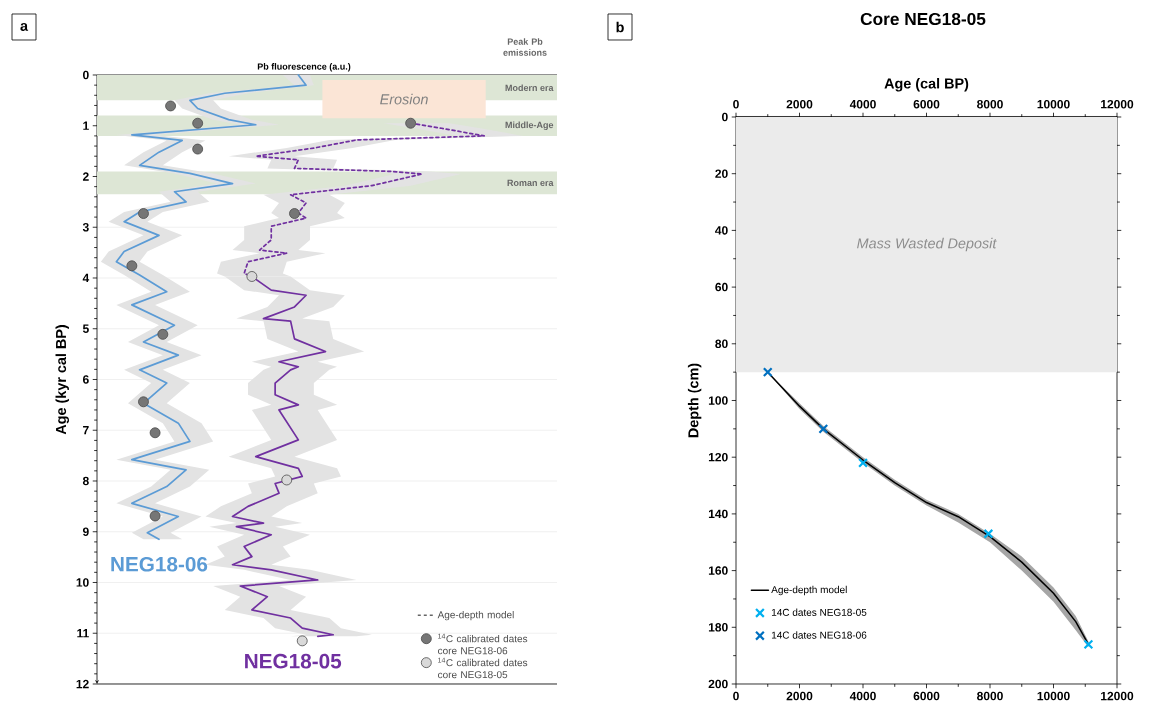 This screenshot has width=1153, height=722. I want to click on y-tick-label: 1, so click(86, 125).